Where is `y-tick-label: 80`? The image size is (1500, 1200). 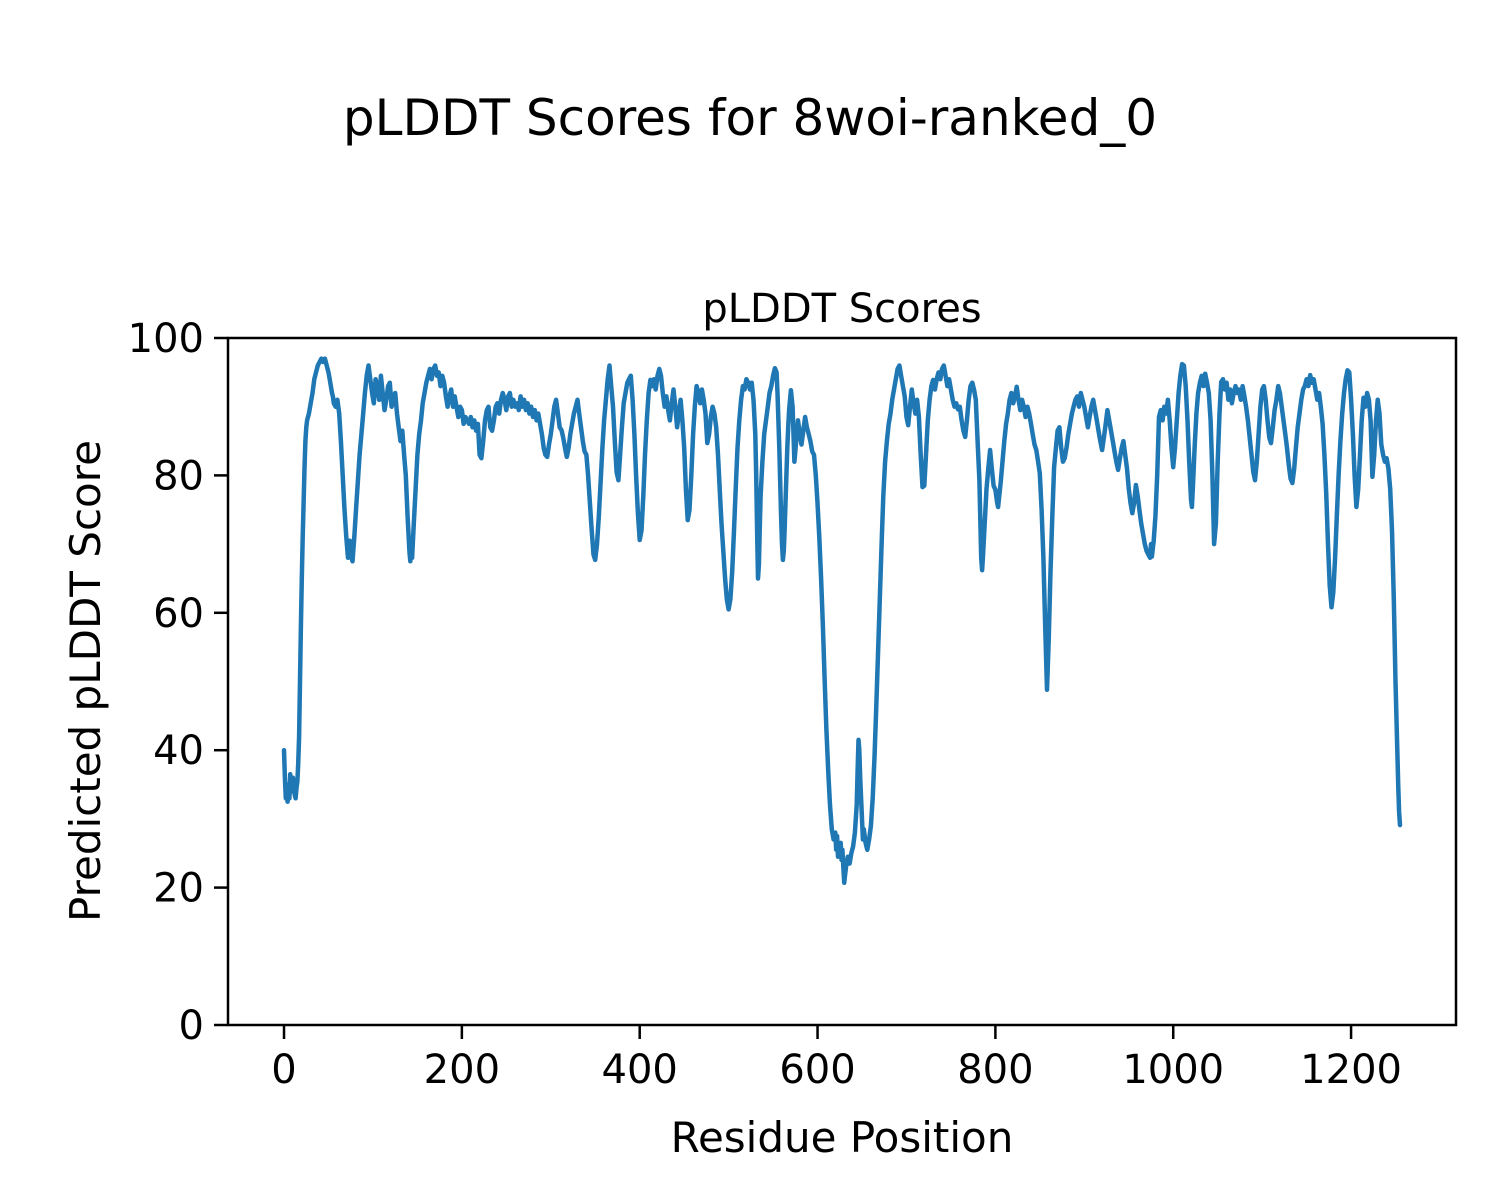 y-tick-label: 80 is located at coordinates (178, 476).